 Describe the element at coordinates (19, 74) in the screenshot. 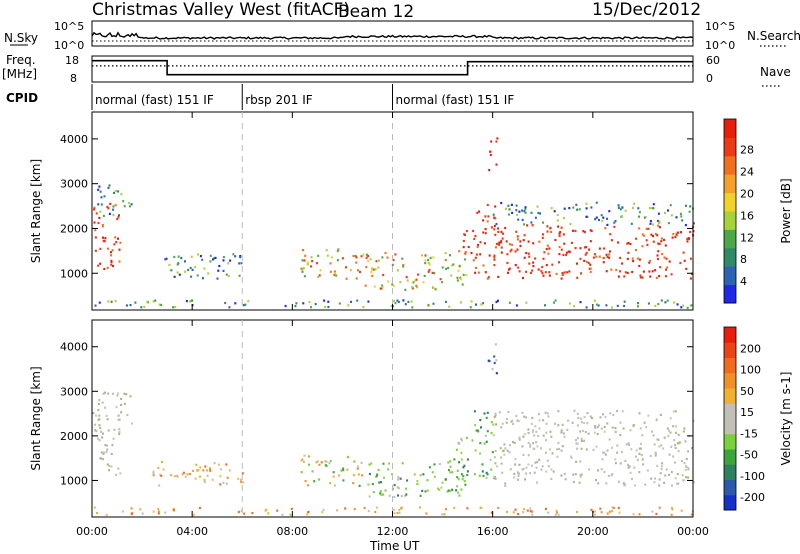

I see `freq-label-2: [MHz]` at that location.